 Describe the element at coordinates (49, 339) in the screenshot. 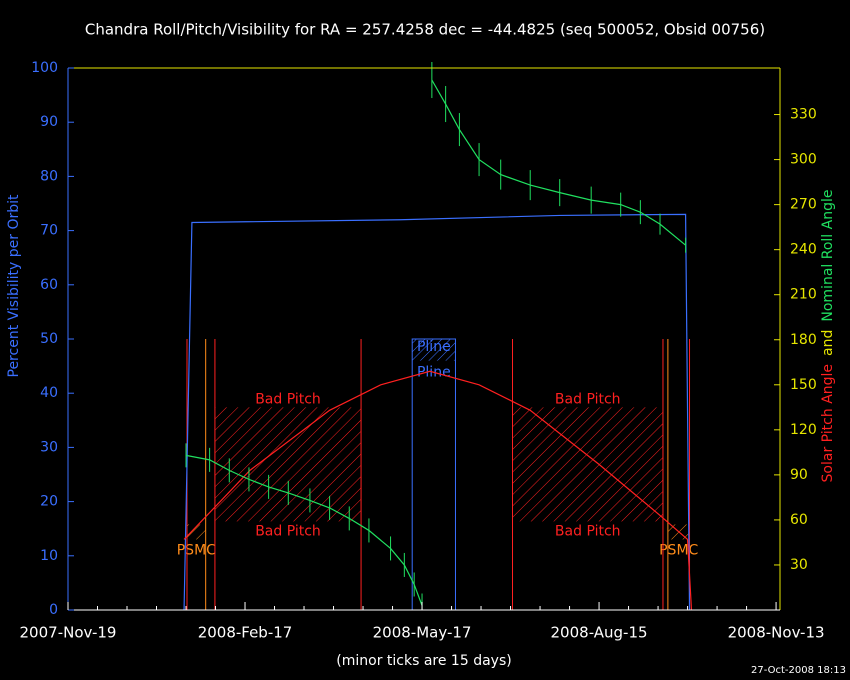

I see `y-tick-label: 50` at that location.